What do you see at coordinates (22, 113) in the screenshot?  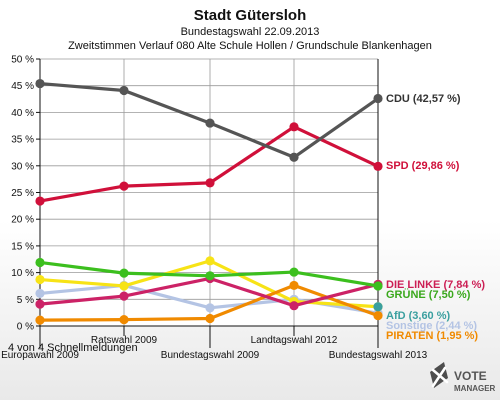 I see `y-tick-label: 40 %` at bounding box center [22, 113].